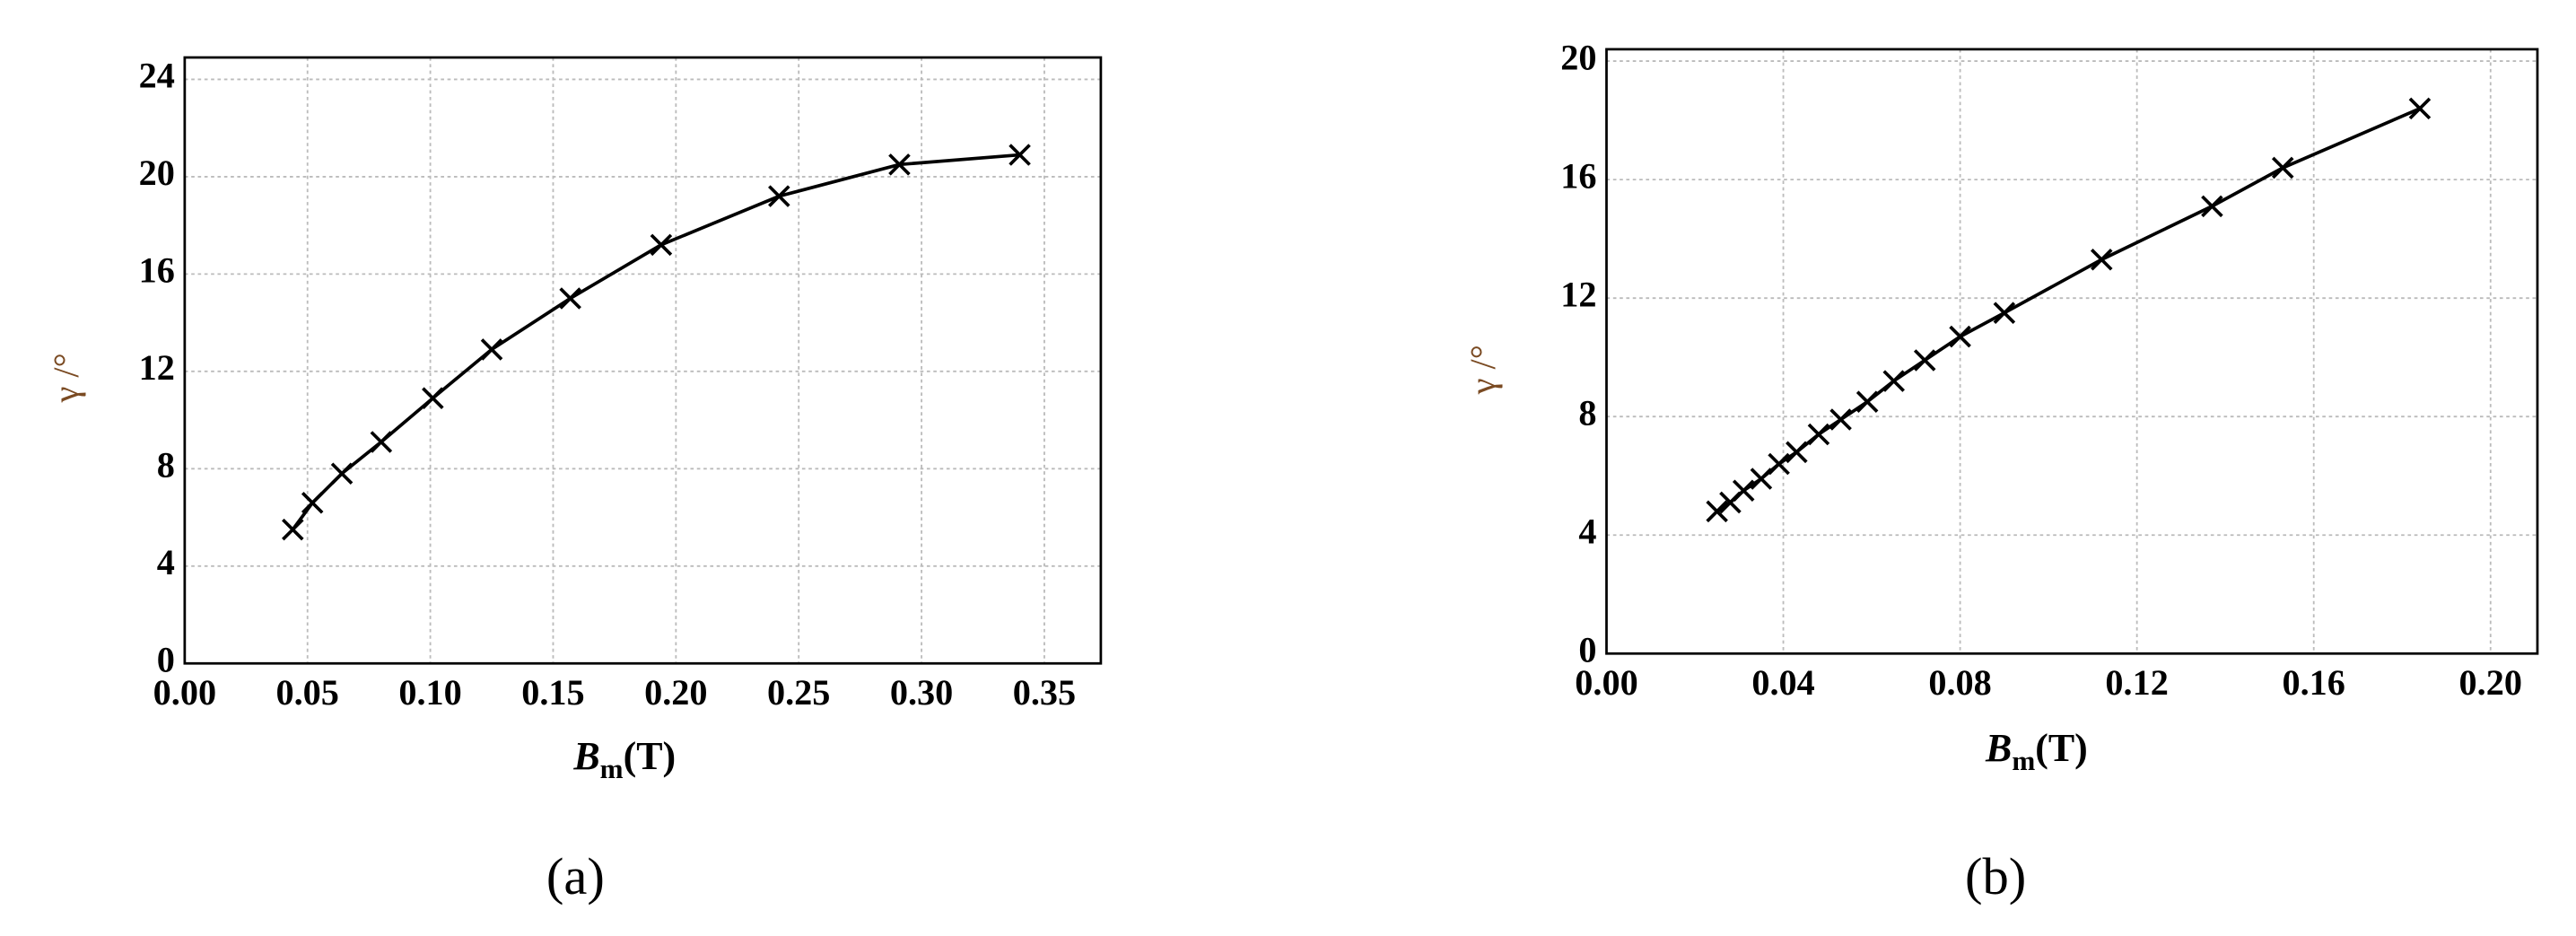 The width and height of the screenshot is (2576, 936). Describe the element at coordinates (922, 692) in the screenshot. I see `x-tick-label: 0.30` at that location.